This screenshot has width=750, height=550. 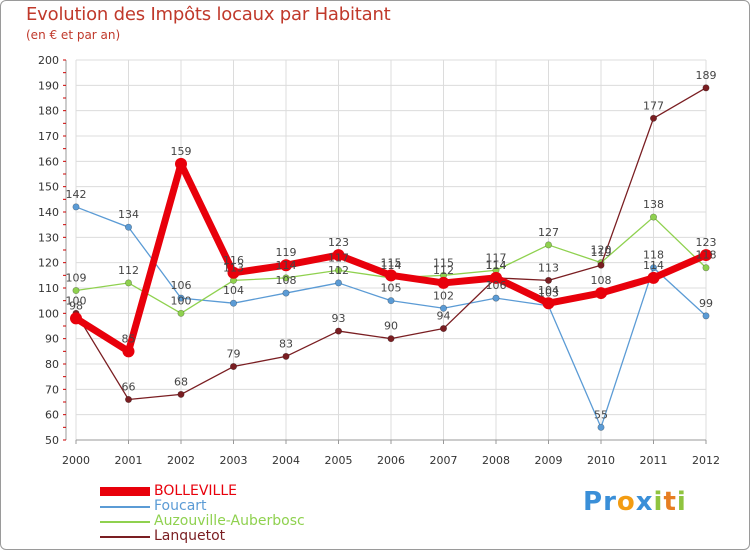 I want to click on data-label-bolleville: 123, so click(x=706, y=242).